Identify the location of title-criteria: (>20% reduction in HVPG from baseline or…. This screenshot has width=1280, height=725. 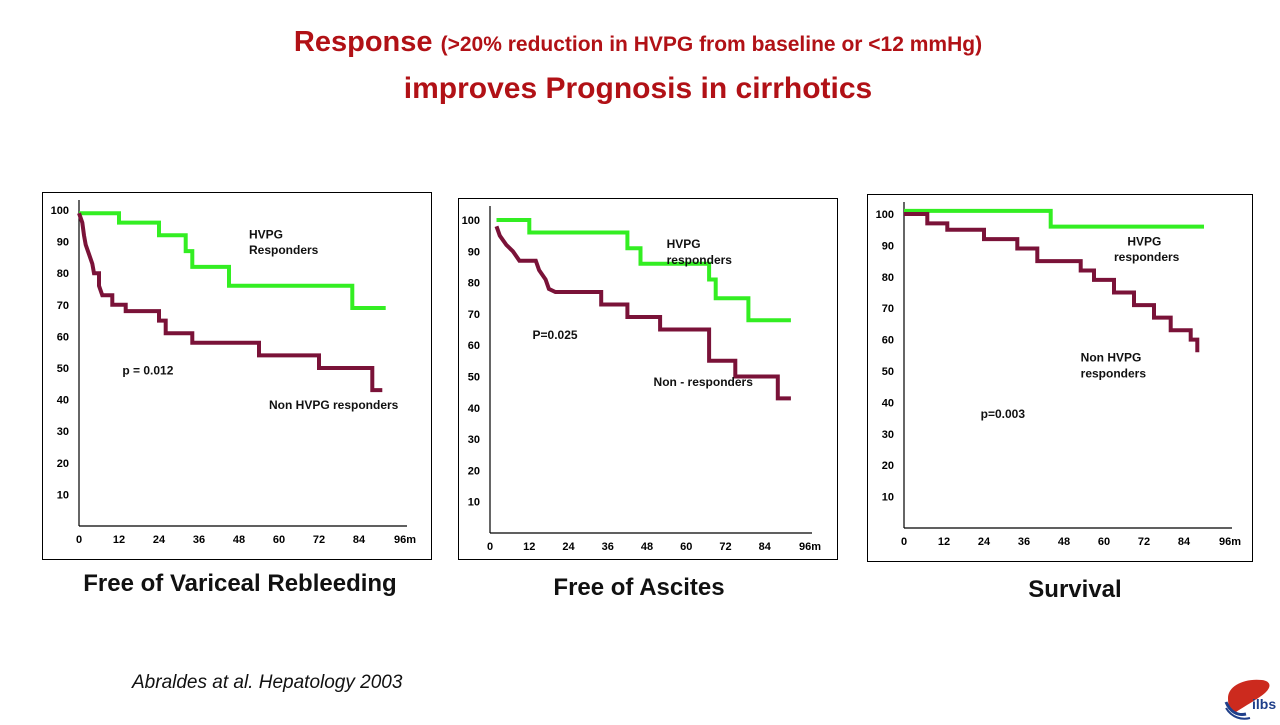
(711, 44).